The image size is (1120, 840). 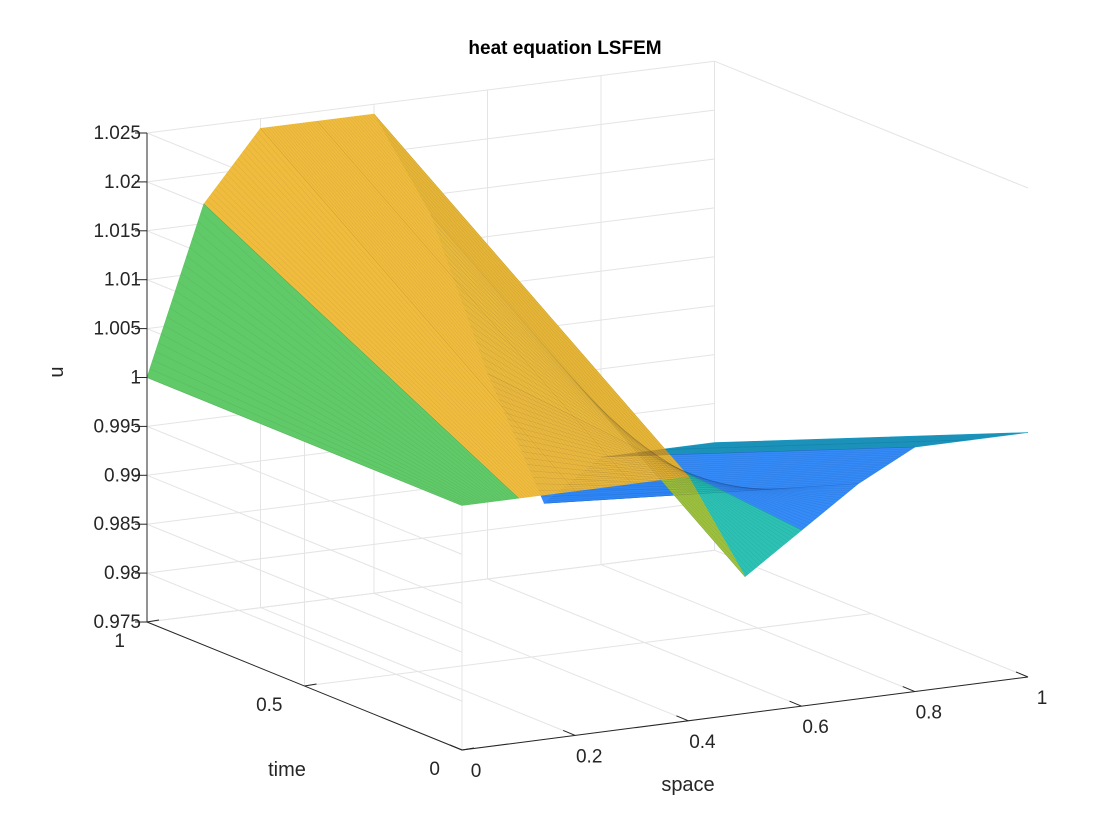 What do you see at coordinates (117, 426) in the screenshot?
I see `z-tick-label: 0.995` at bounding box center [117, 426].